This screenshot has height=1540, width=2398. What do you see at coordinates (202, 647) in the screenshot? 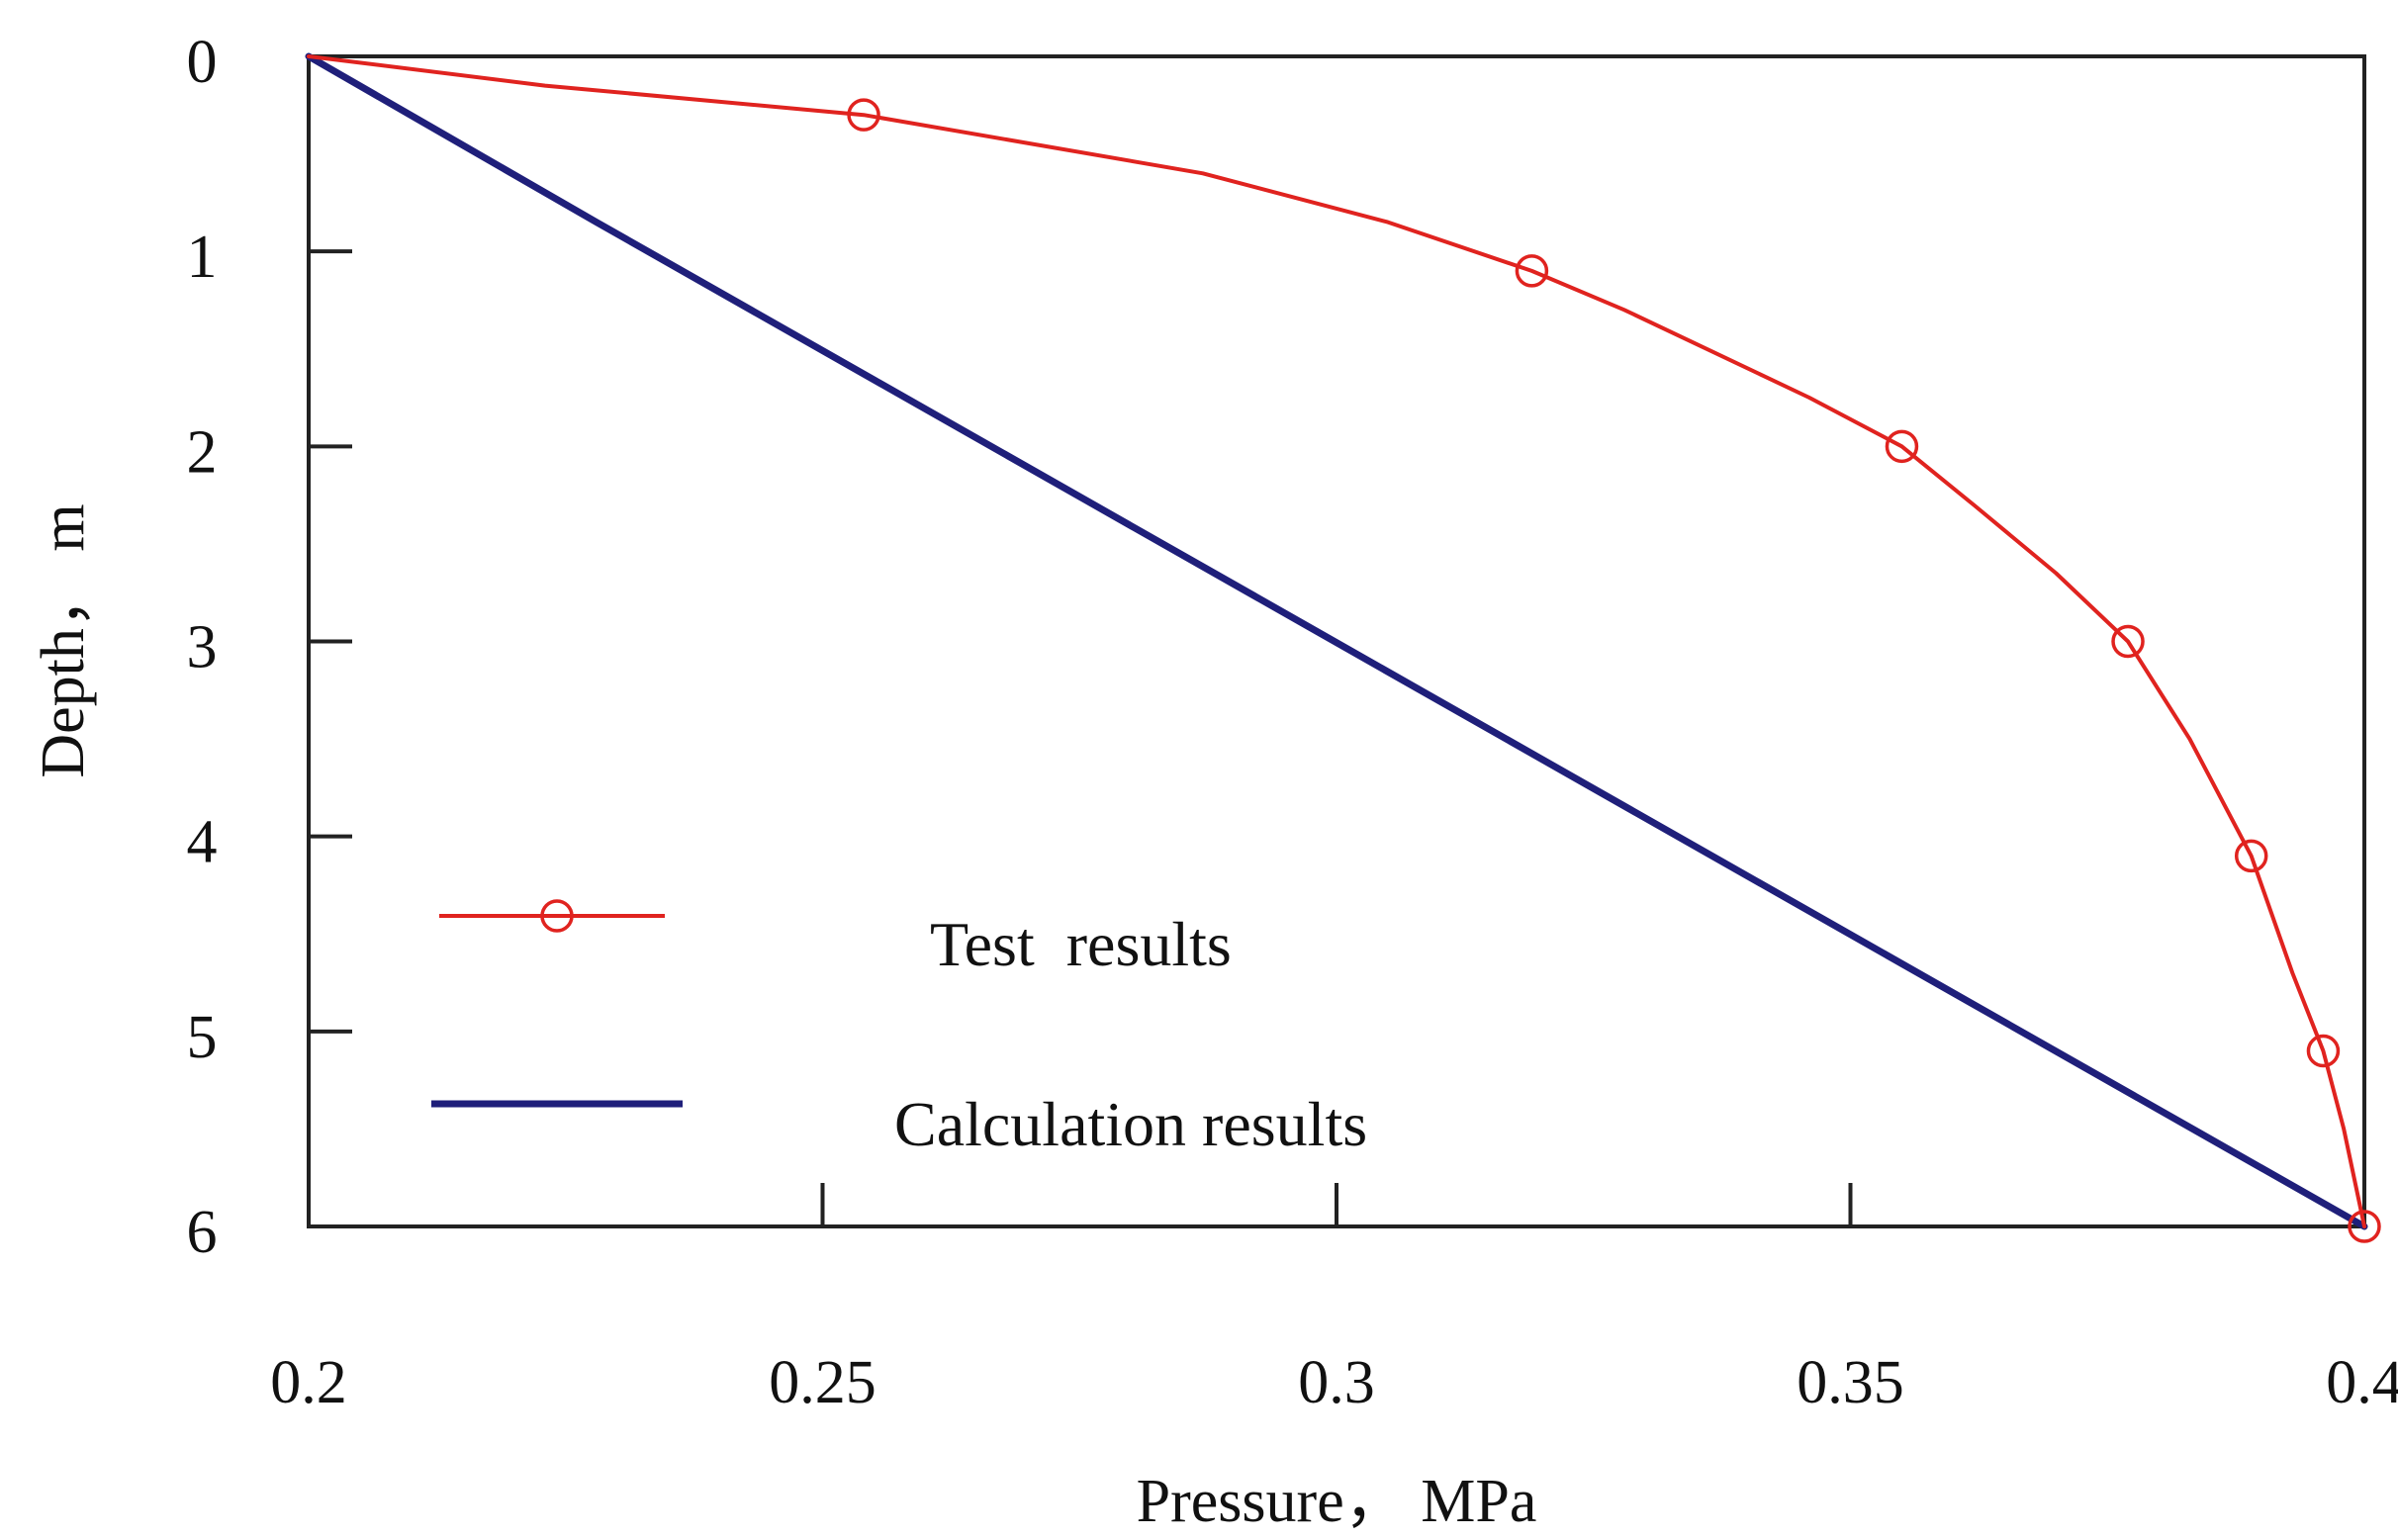
I see `y-tick-label: 3` at bounding box center [202, 647].